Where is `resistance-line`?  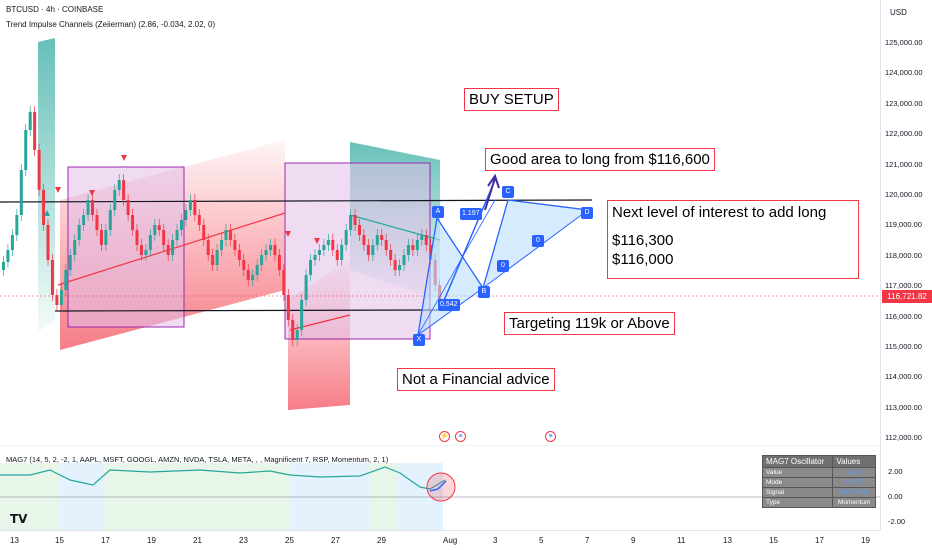 resistance-line is located at coordinates (296, 201).